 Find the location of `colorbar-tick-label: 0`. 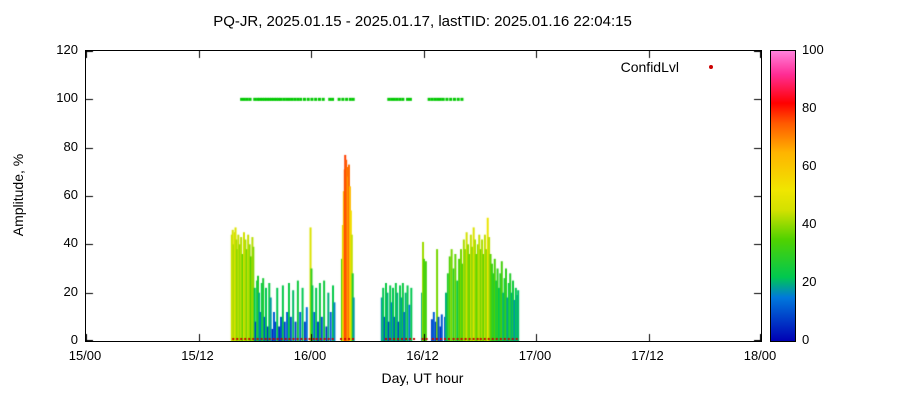

colorbar-tick-label: 0 is located at coordinates (806, 339).